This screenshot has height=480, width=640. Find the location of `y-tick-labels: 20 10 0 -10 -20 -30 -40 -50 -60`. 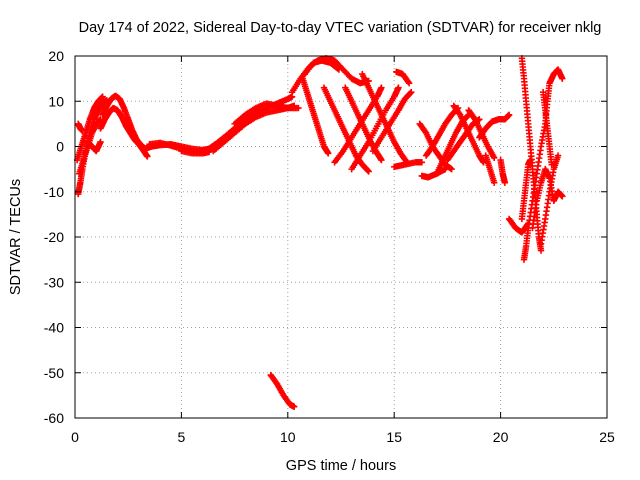

y-tick-labels: 20 10 0 -10 -20 -30 -40 -50 -60 is located at coordinates (54, 237).